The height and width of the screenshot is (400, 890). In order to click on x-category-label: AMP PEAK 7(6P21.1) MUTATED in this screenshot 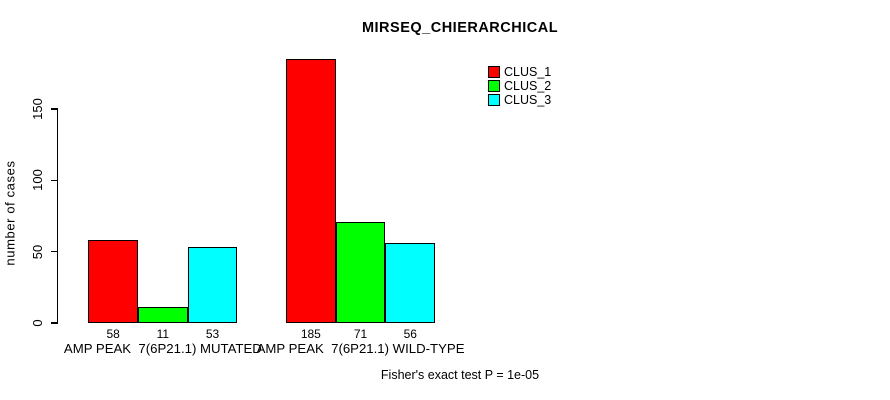, I will do `click(162, 348)`.